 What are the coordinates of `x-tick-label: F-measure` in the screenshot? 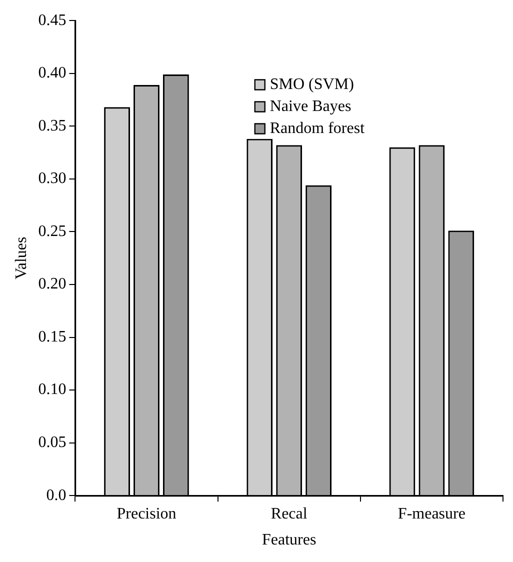 It's located at (432, 513).